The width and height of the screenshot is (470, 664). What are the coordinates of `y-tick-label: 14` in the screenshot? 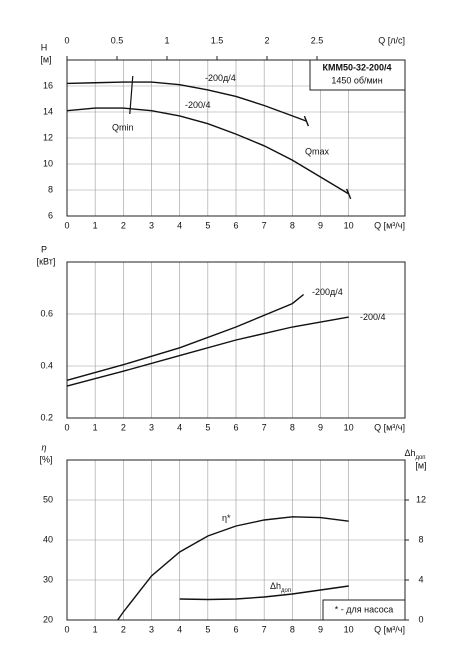 It's located at (48, 111).